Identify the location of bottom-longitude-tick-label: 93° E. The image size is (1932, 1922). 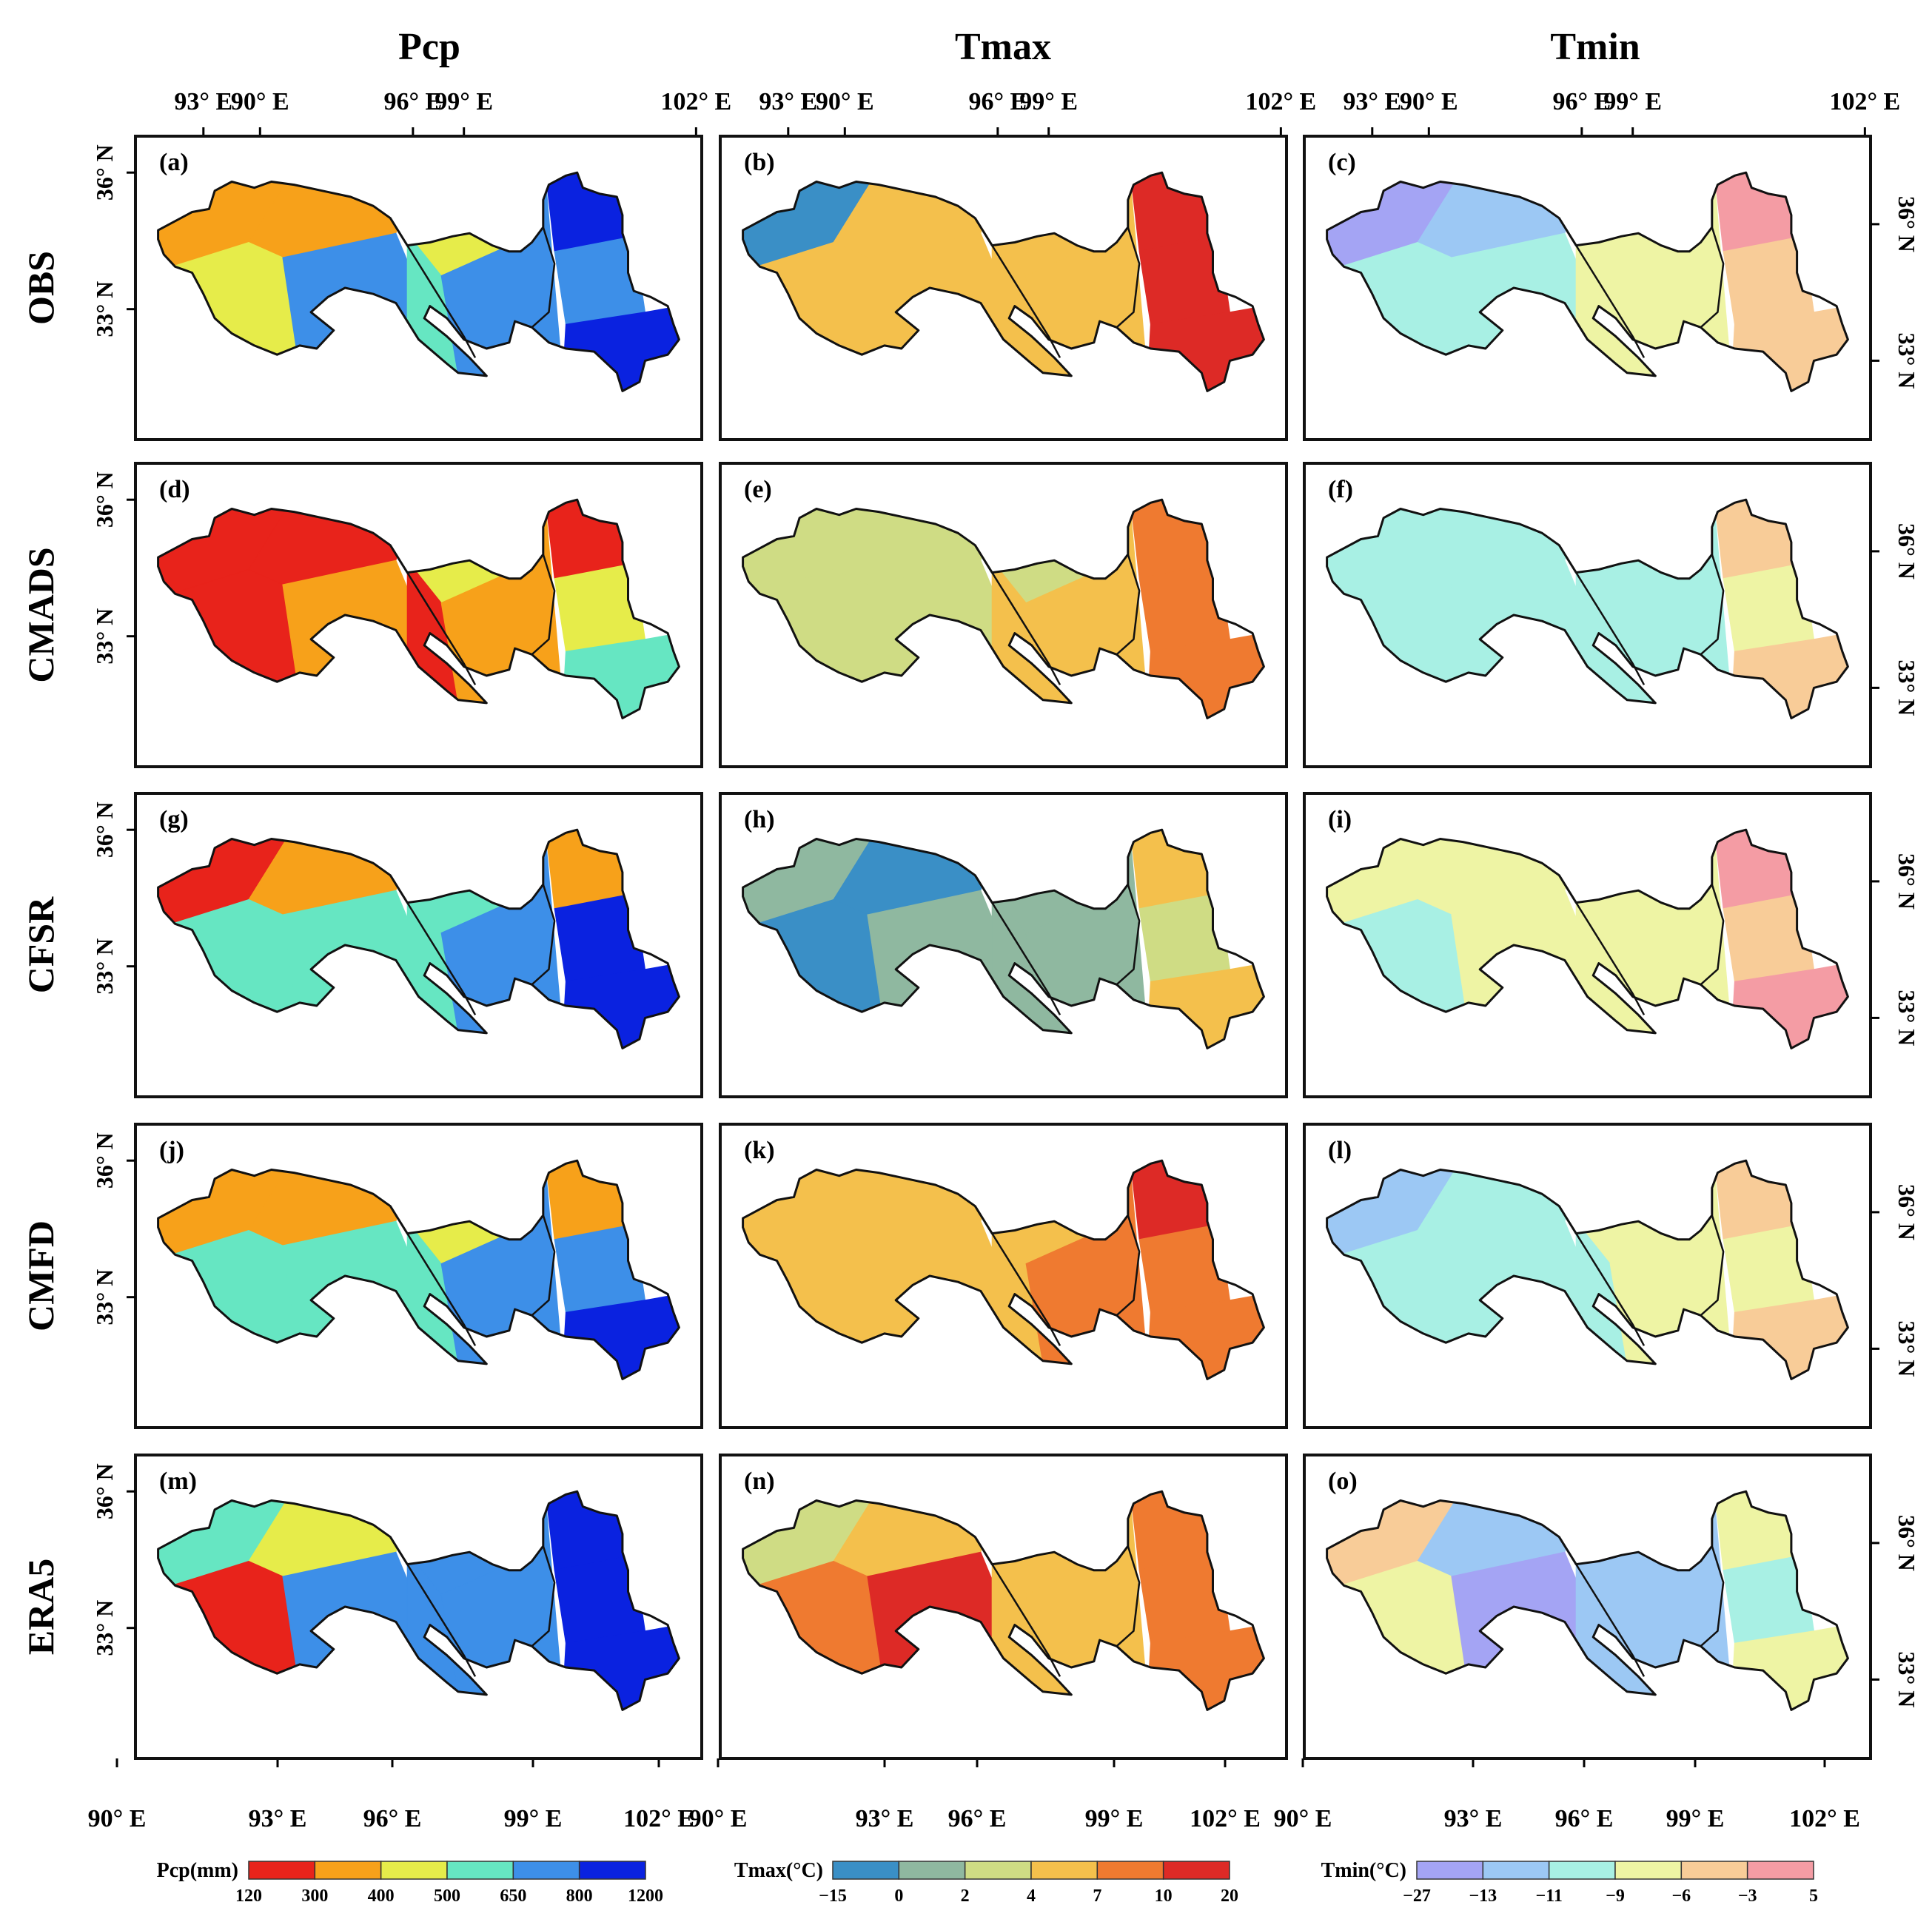
(1473, 1819).